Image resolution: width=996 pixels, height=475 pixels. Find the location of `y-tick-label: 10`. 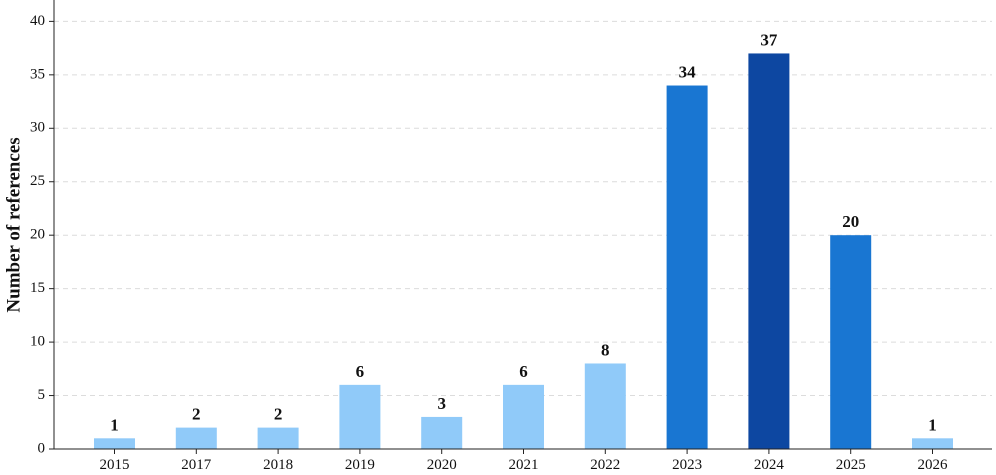

y-tick-label: 10 is located at coordinates (37, 342).